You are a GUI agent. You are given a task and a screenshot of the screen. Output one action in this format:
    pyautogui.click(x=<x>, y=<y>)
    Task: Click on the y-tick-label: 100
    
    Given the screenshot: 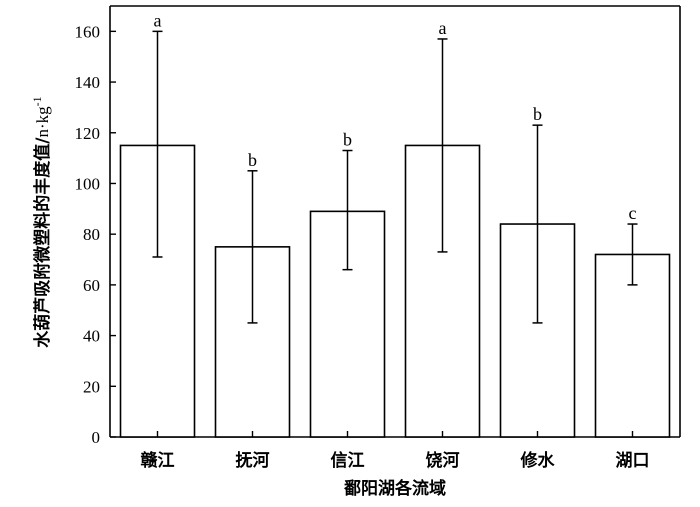 What is the action you would take?
    pyautogui.click(x=88, y=183)
    